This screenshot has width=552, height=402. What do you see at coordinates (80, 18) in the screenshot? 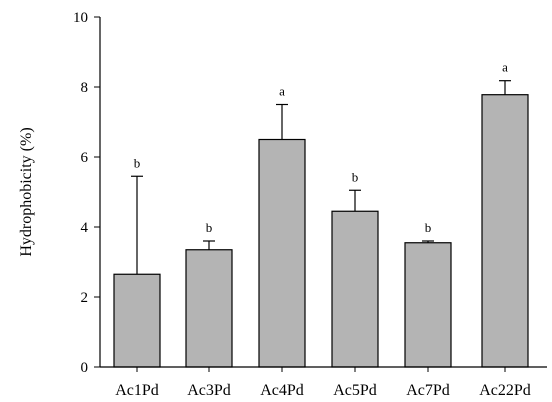
I see `y-tick-label-10: 10` at bounding box center [80, 18].